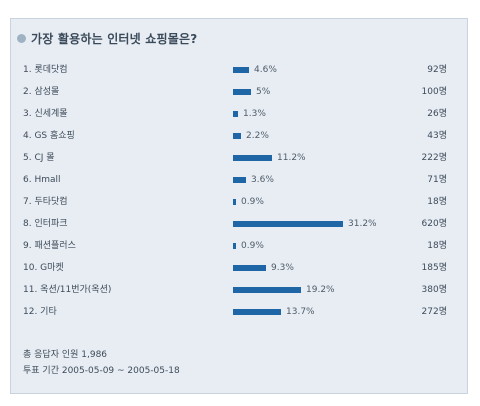 Image resolution: width=480 pixels, height=406 pixels. I want to click on percent-label: 19.2%, so click(320, 290).